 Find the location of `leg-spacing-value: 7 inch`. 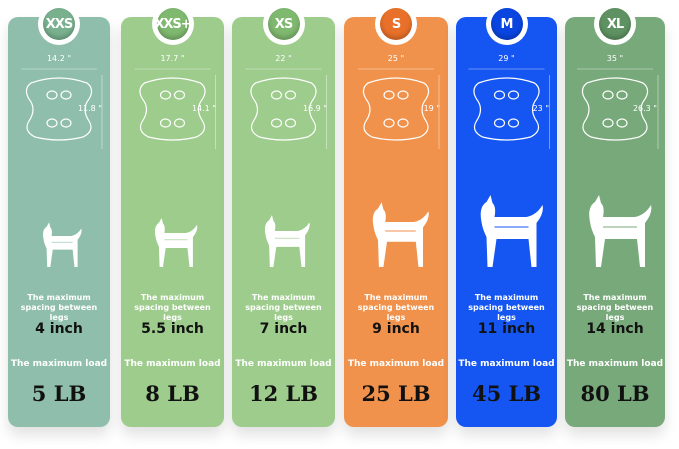

leg-spacing-value: 7 inch is located at coordinates (283, 329).